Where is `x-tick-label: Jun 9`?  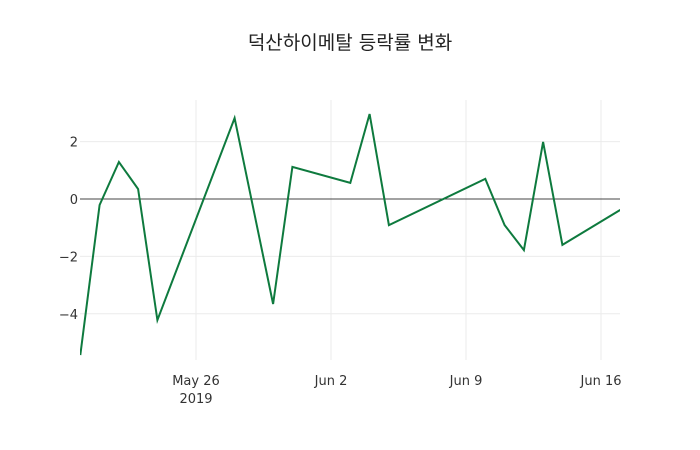
x-tick-label: Jun 9 is located at coordinates (466, 381).